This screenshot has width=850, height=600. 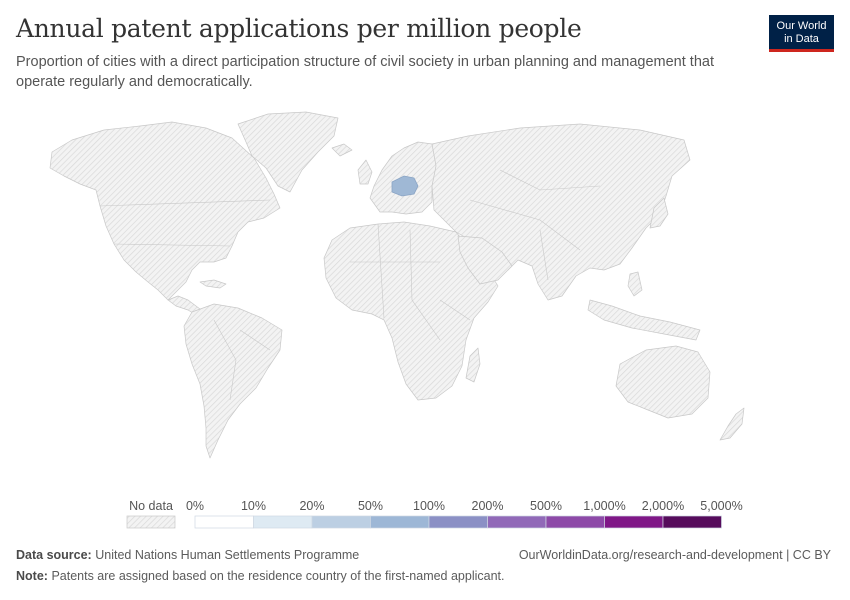 I want to click on legend-bin-label: 200%, so click(x=488, y=506).